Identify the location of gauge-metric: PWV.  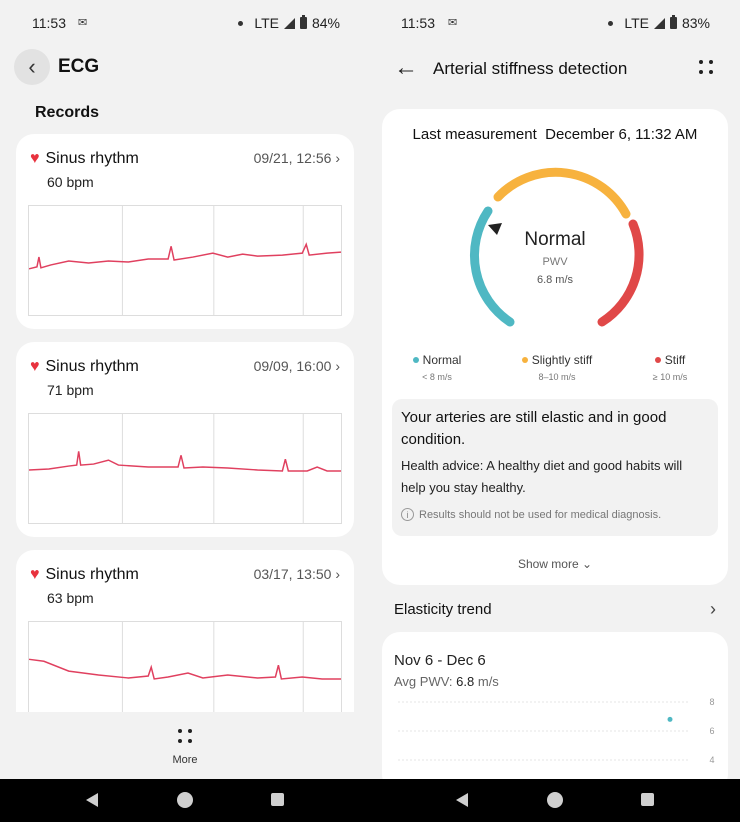
(555, 262).